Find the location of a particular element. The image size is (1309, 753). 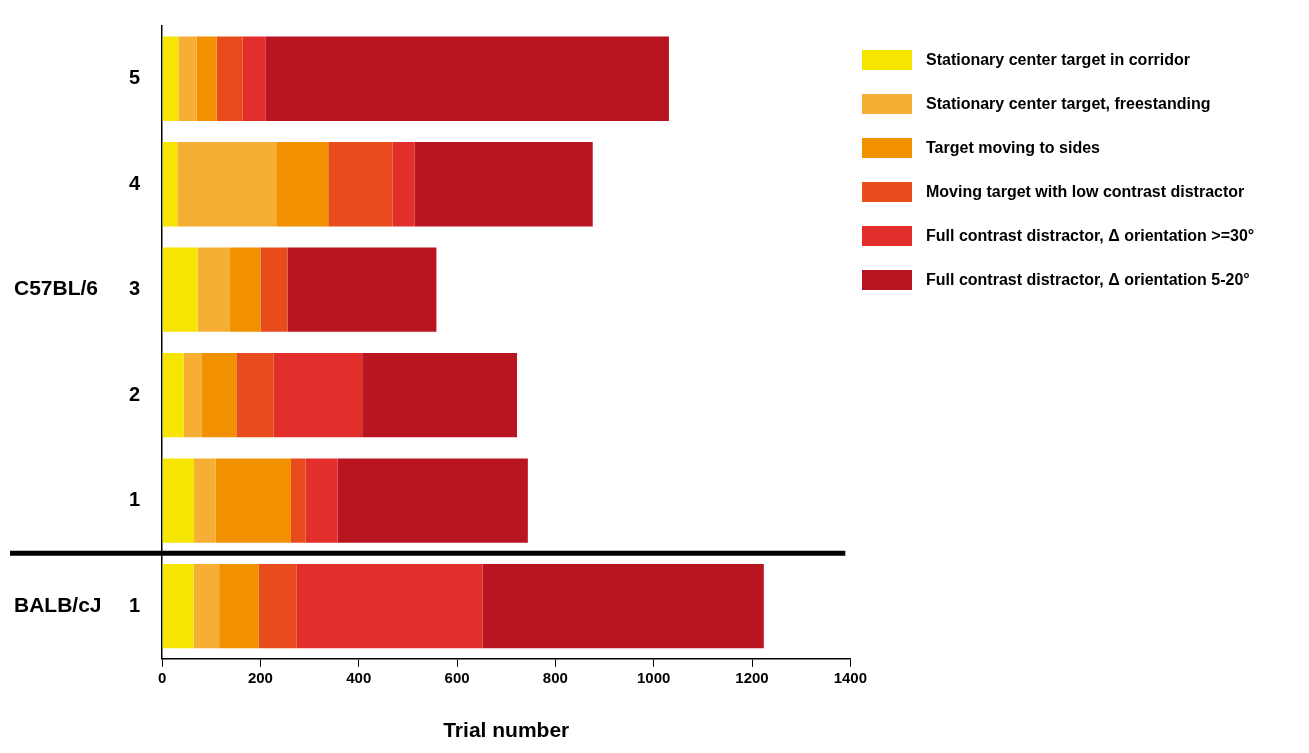

legend-label: Stationary center target, freestanding is located at coordinates (1068, 104).